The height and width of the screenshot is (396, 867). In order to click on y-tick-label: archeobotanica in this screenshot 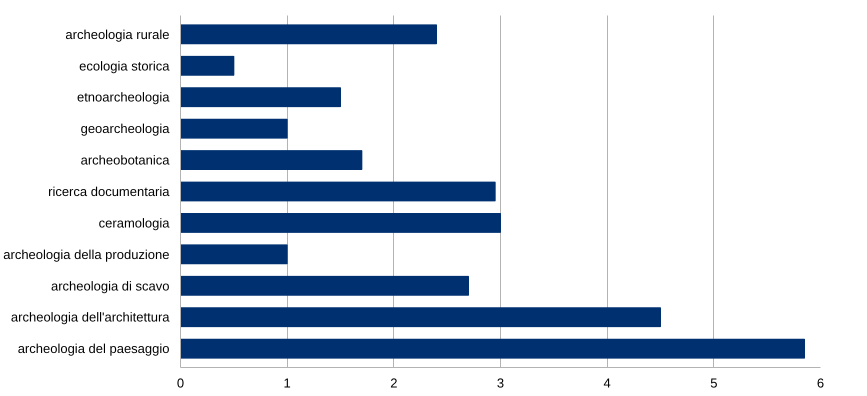, I will do `click(125, 160)`.